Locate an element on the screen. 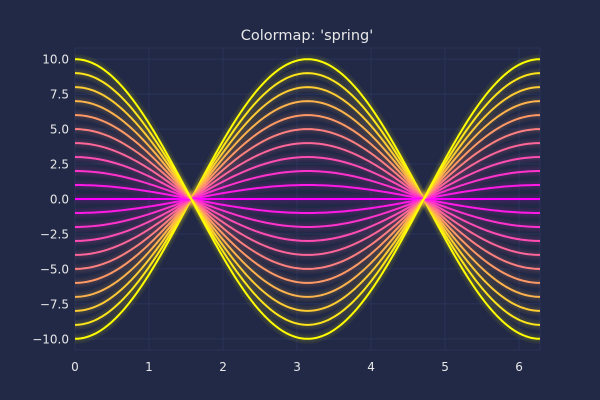 The width and height of the screenshot is (600, 400). y-tick-label: 5.0 is located at coordinates (59, 130).